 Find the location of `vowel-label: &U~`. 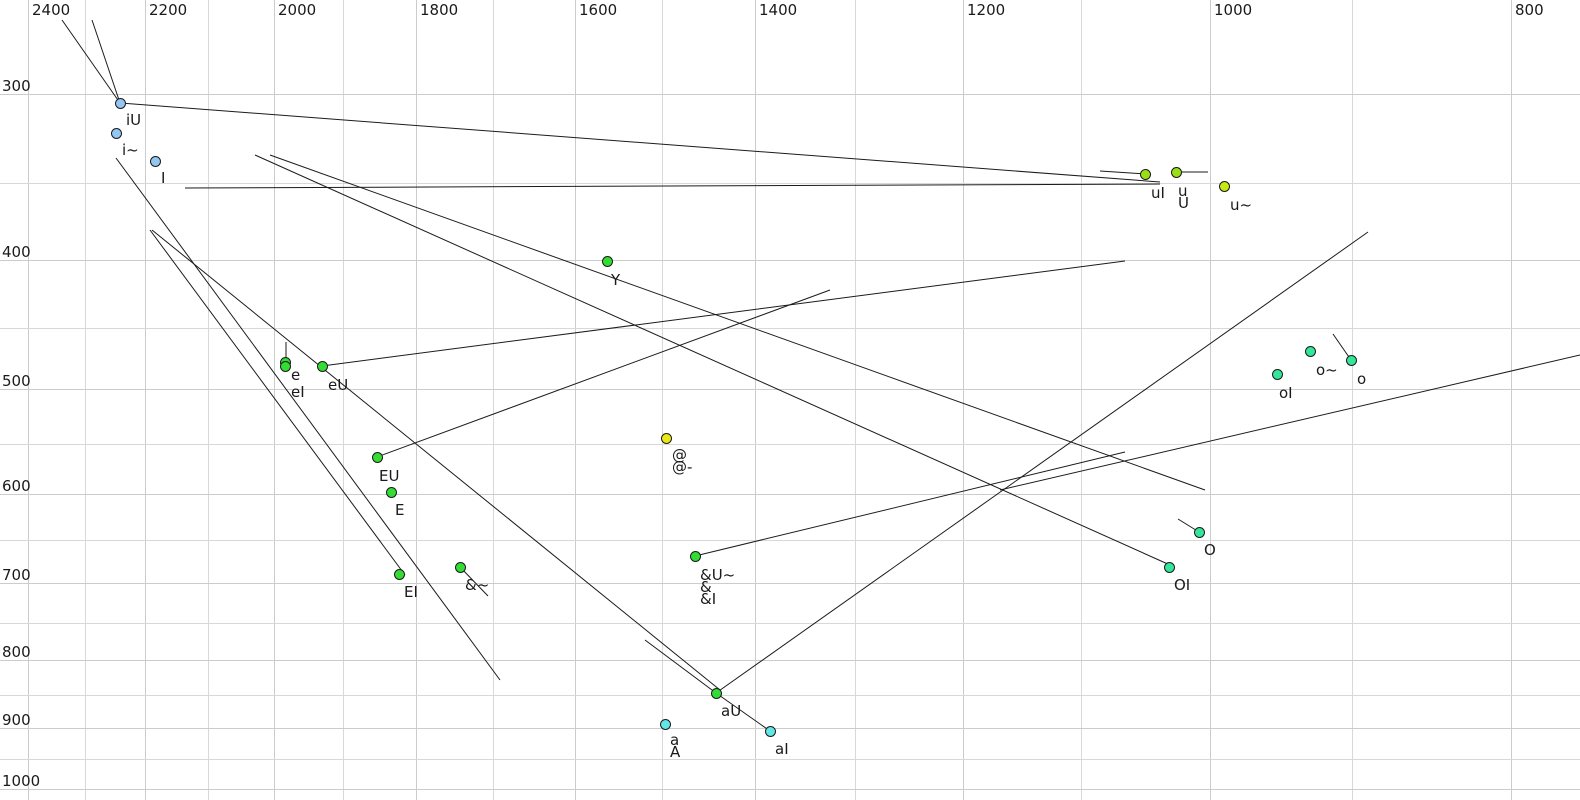

vowel-label: &U~ is located at coordinates (718, 575).